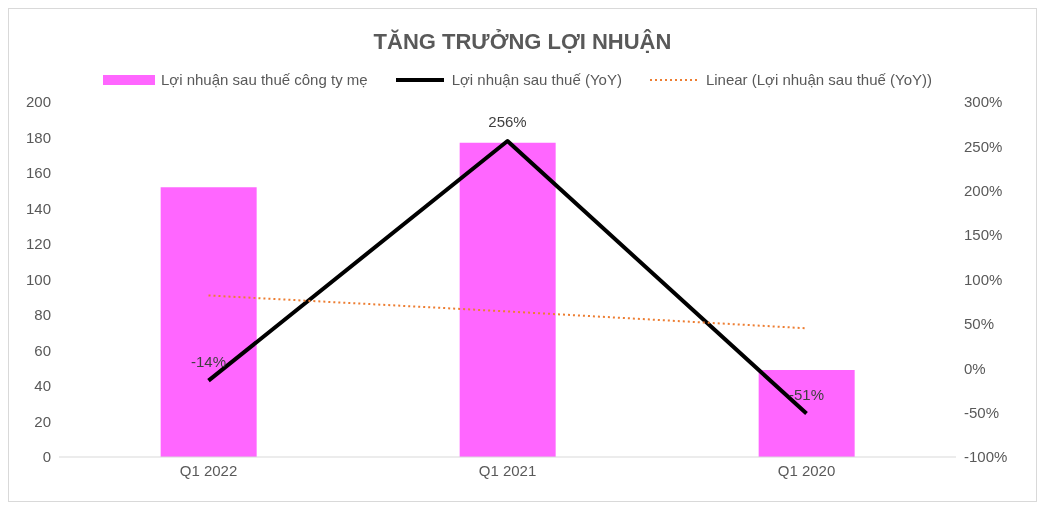 This screenshot has width=1043, height=508. I want to click on y2-tick-label: 250%, so click(983, 146).